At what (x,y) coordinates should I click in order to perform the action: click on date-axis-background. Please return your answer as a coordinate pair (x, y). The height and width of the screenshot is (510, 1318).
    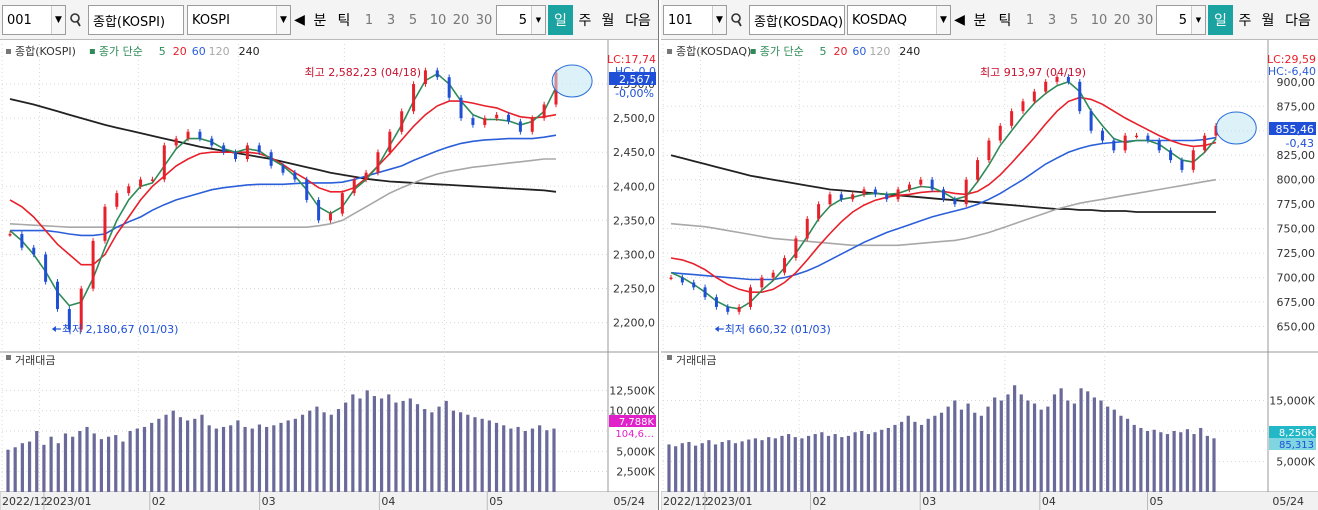
    Looking at the image, I should click on (329, 501).